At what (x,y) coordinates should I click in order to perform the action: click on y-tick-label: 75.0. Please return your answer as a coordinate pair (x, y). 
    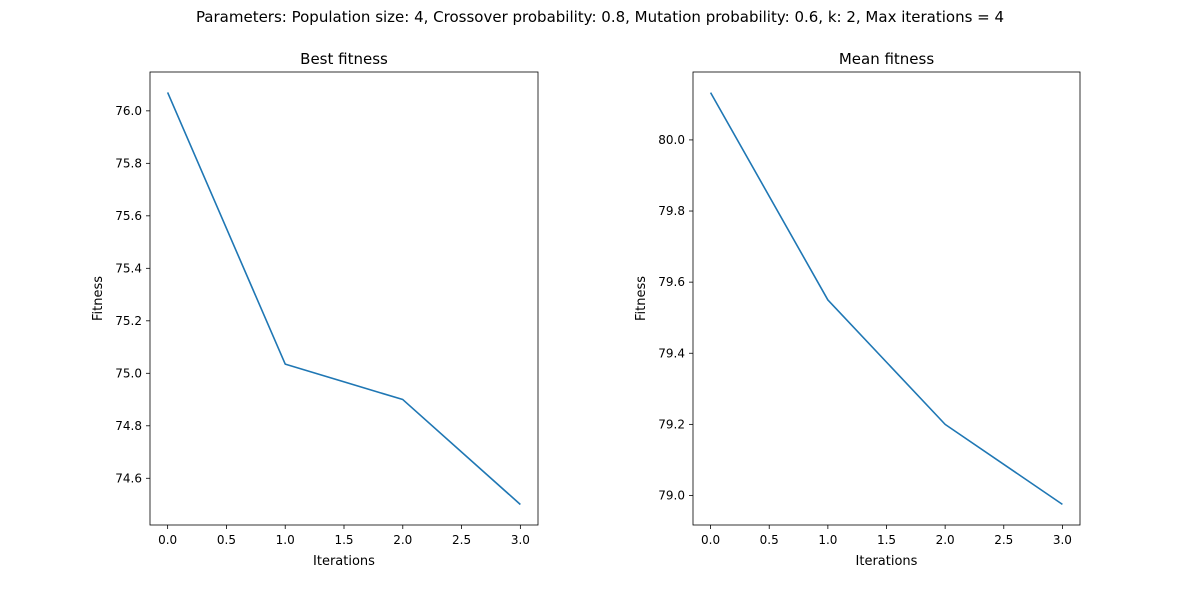
    Looking at the image, I should click on (128, 373).